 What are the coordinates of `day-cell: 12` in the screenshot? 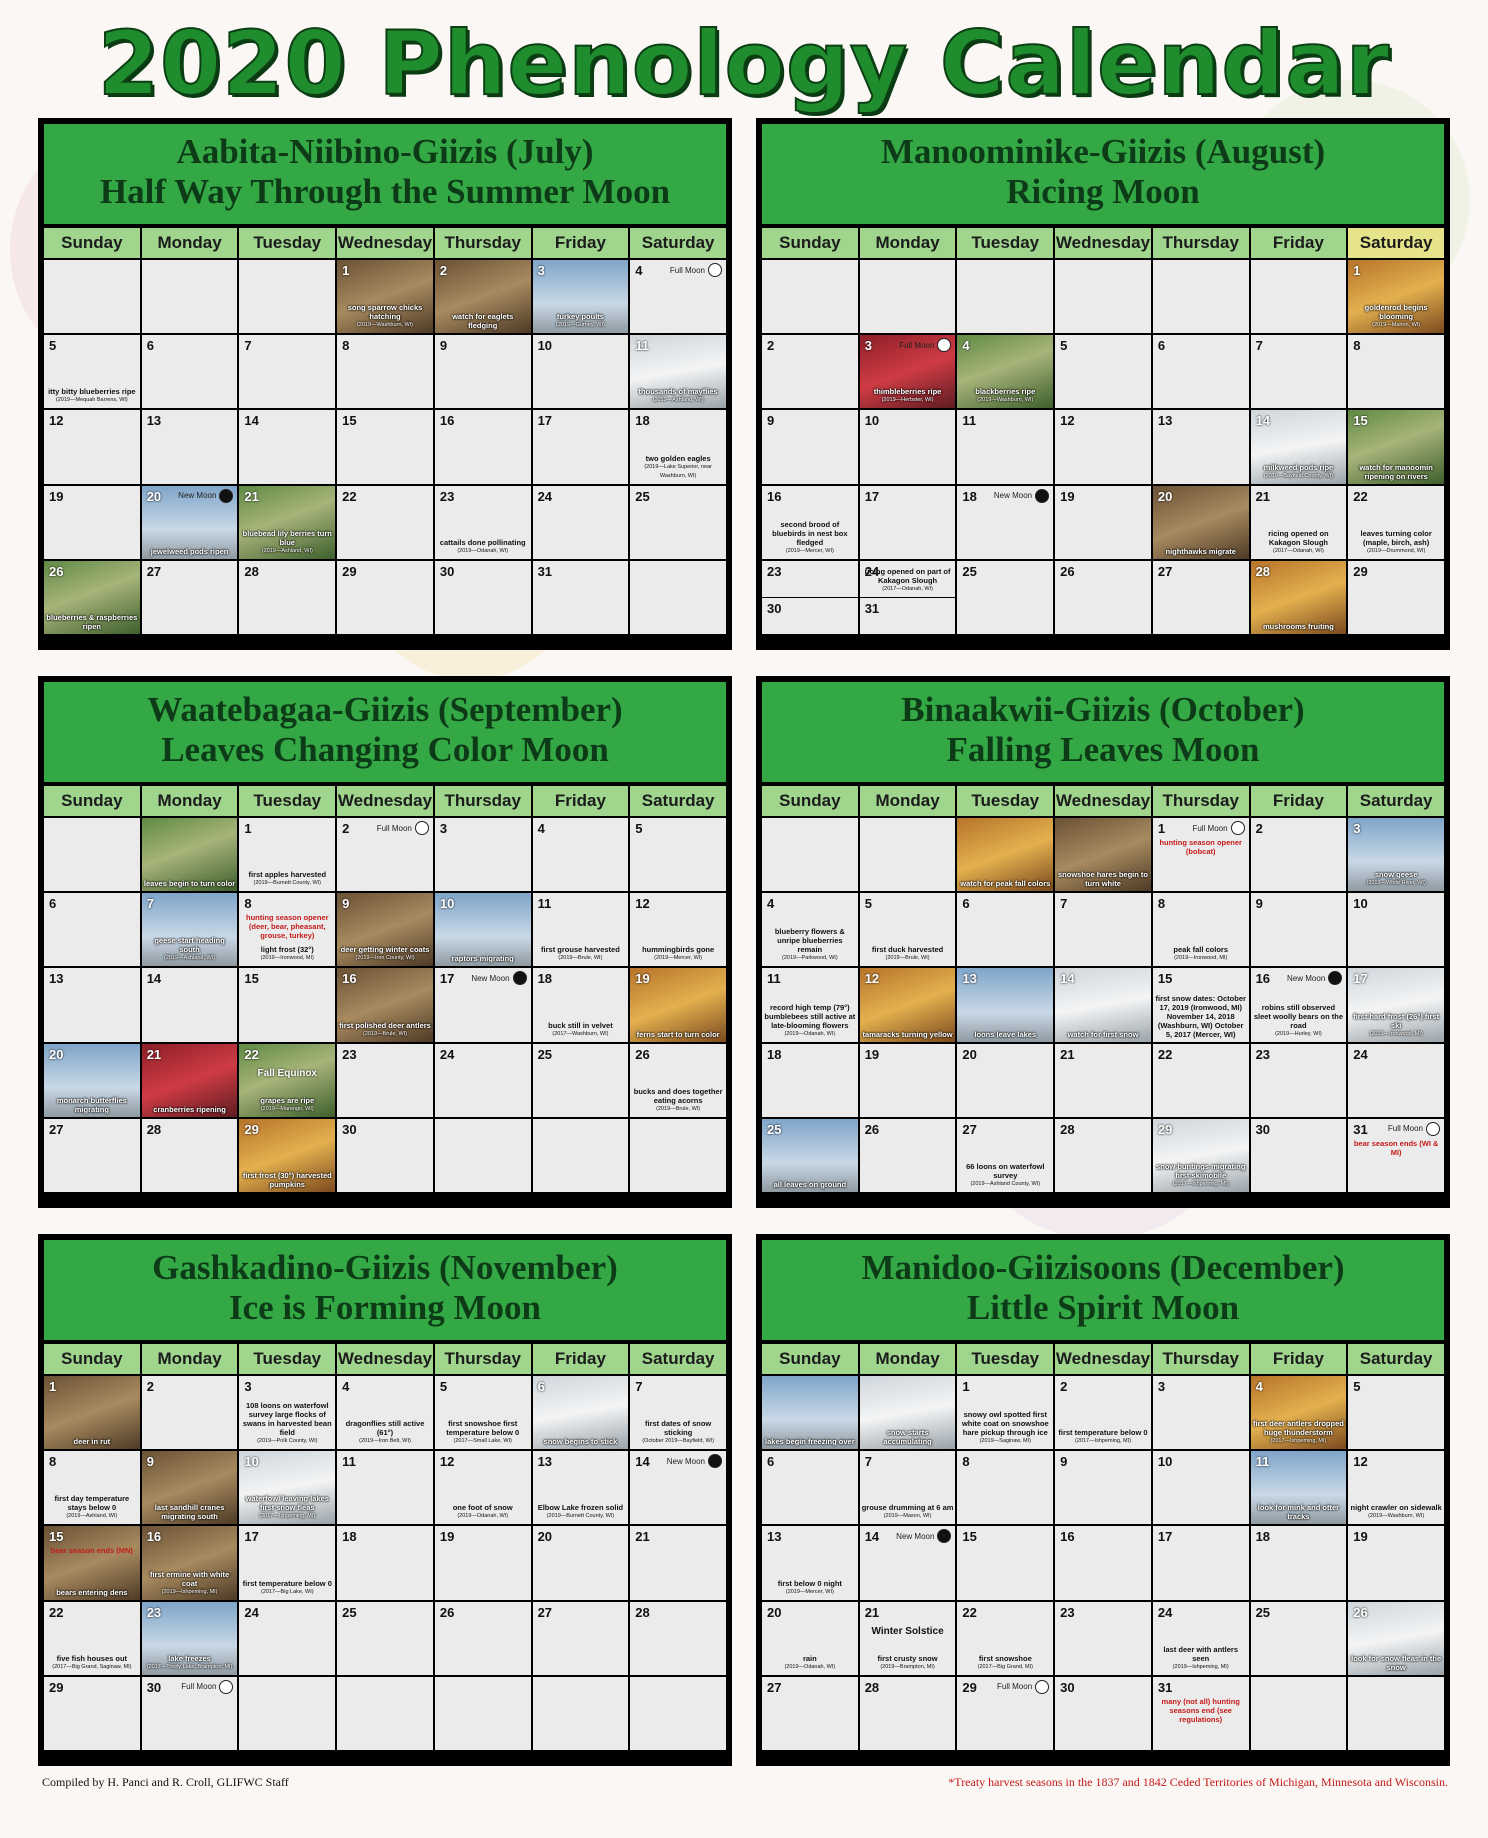 It's located at (92, 447).